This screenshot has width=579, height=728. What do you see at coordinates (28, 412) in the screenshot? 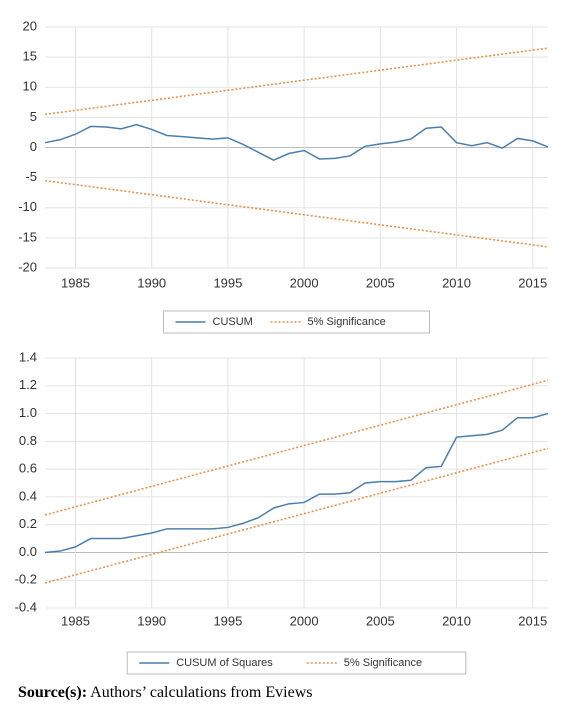
I see `y-tick-label: 1.0` at bounding box center [28, 412].